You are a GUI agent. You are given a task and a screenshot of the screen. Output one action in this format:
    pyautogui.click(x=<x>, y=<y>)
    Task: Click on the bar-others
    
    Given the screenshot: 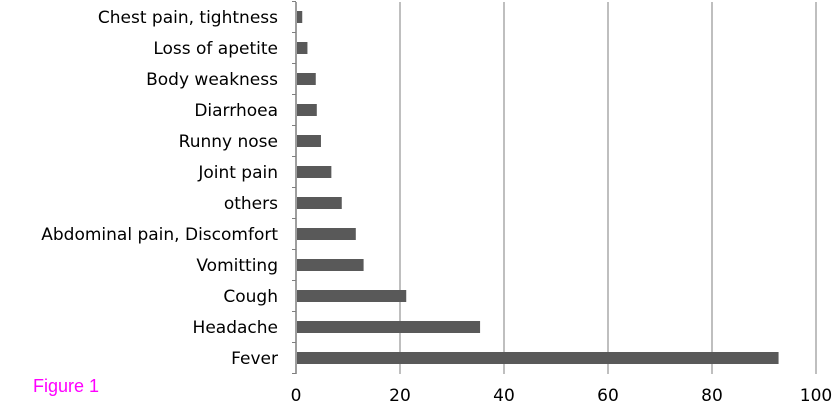 What is the action you would take?
    pyautogui.click(x=319, y=203)
    